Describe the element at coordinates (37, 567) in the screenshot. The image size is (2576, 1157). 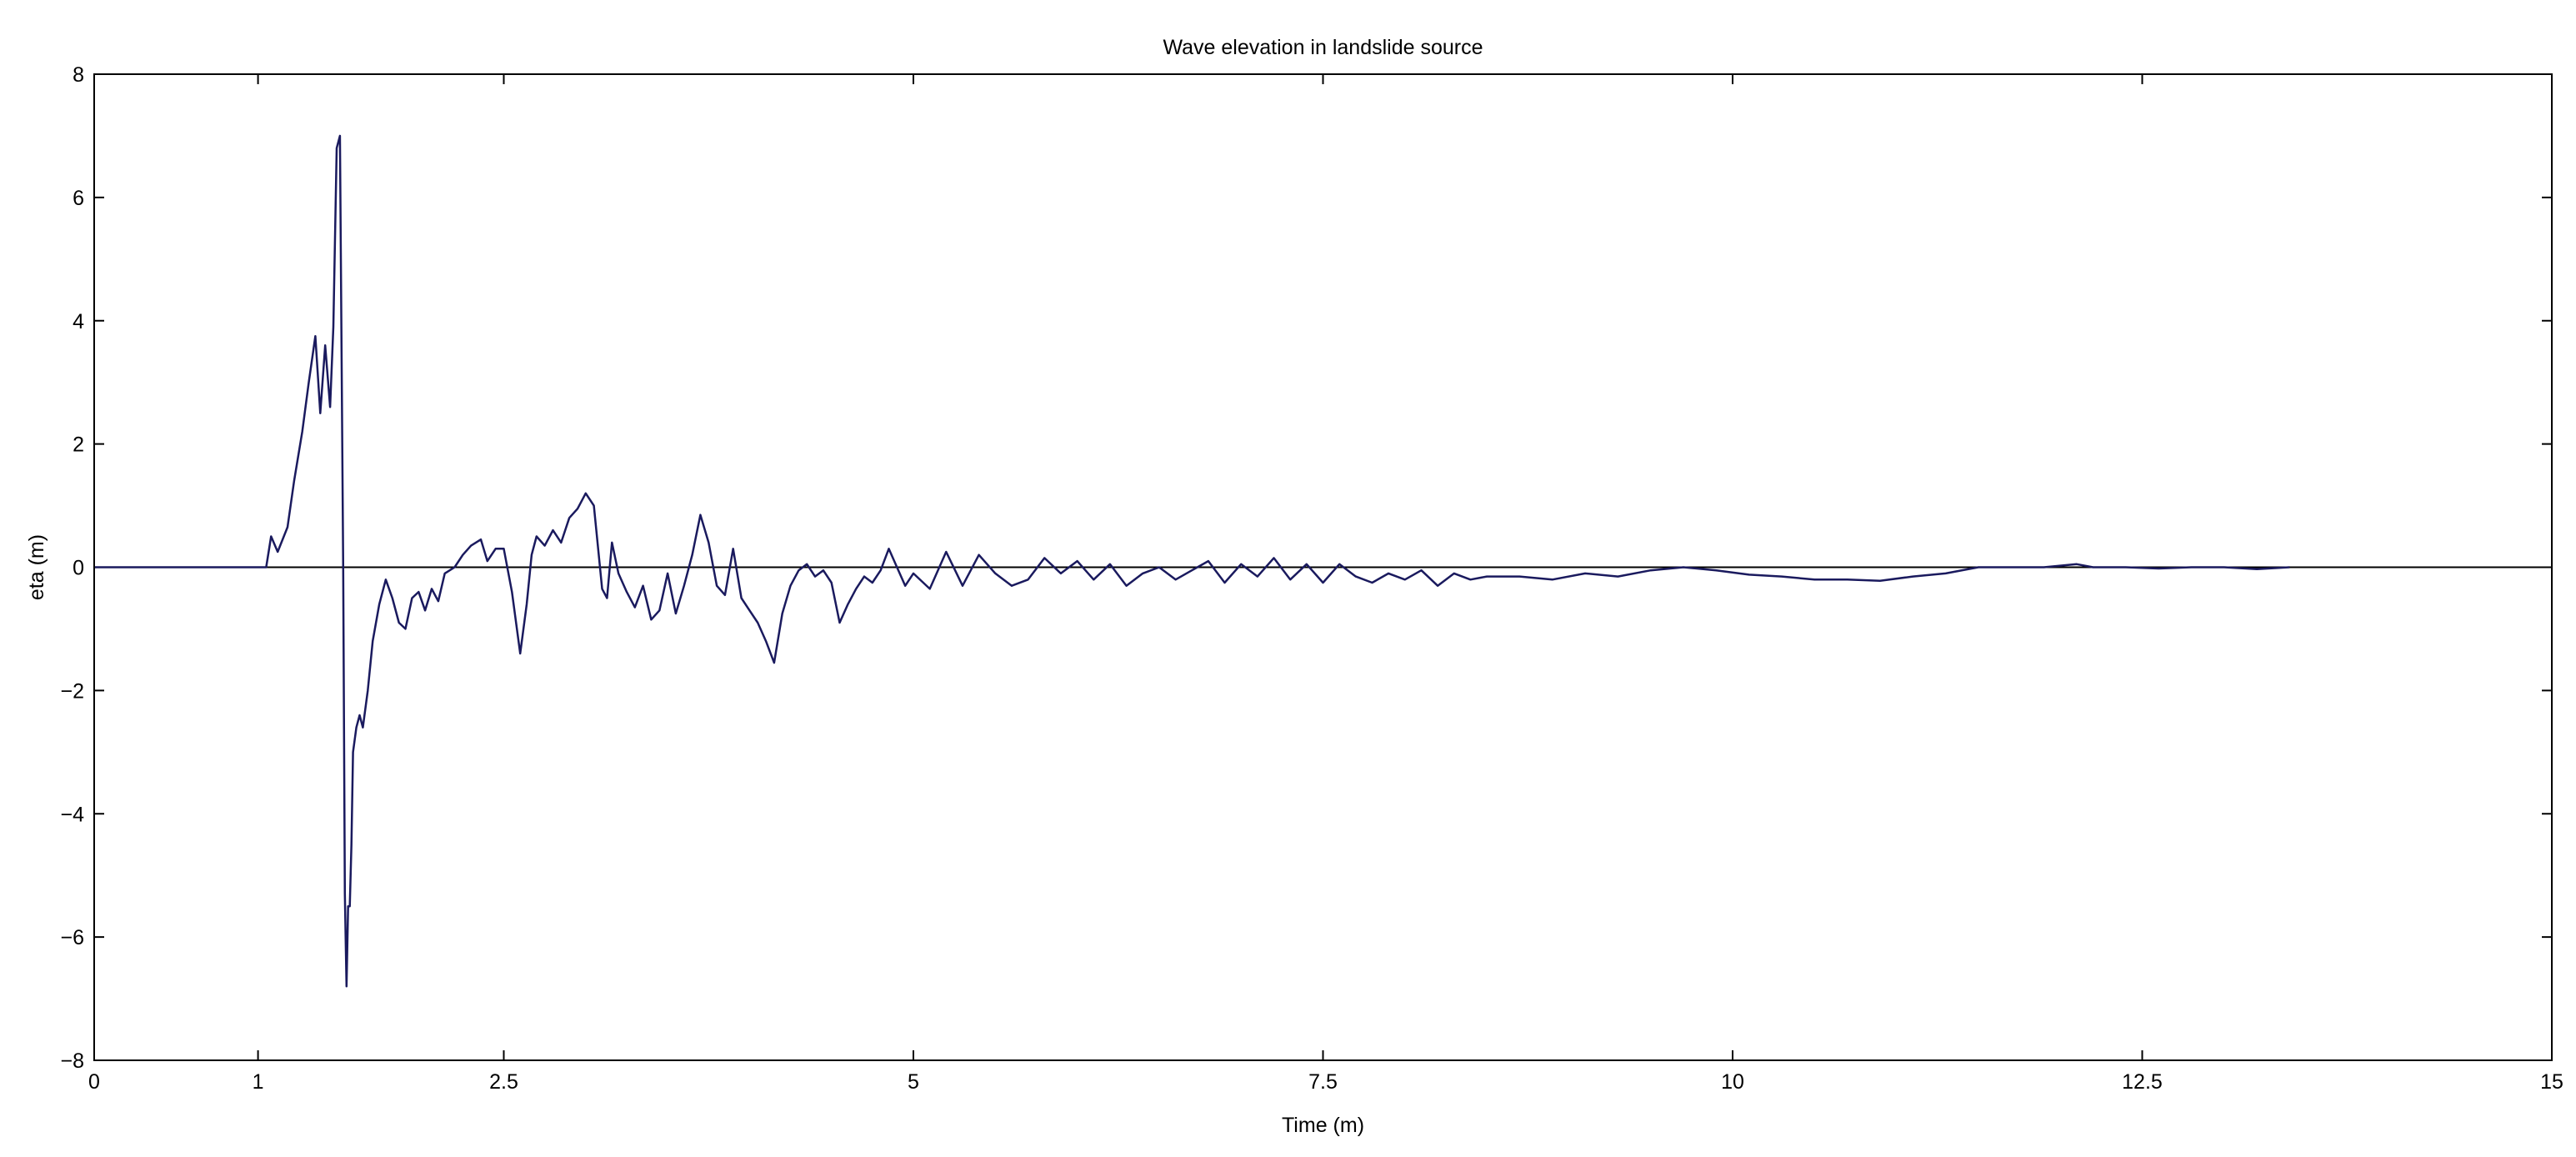
I see `y-axis-title: eta (m)` at that location.